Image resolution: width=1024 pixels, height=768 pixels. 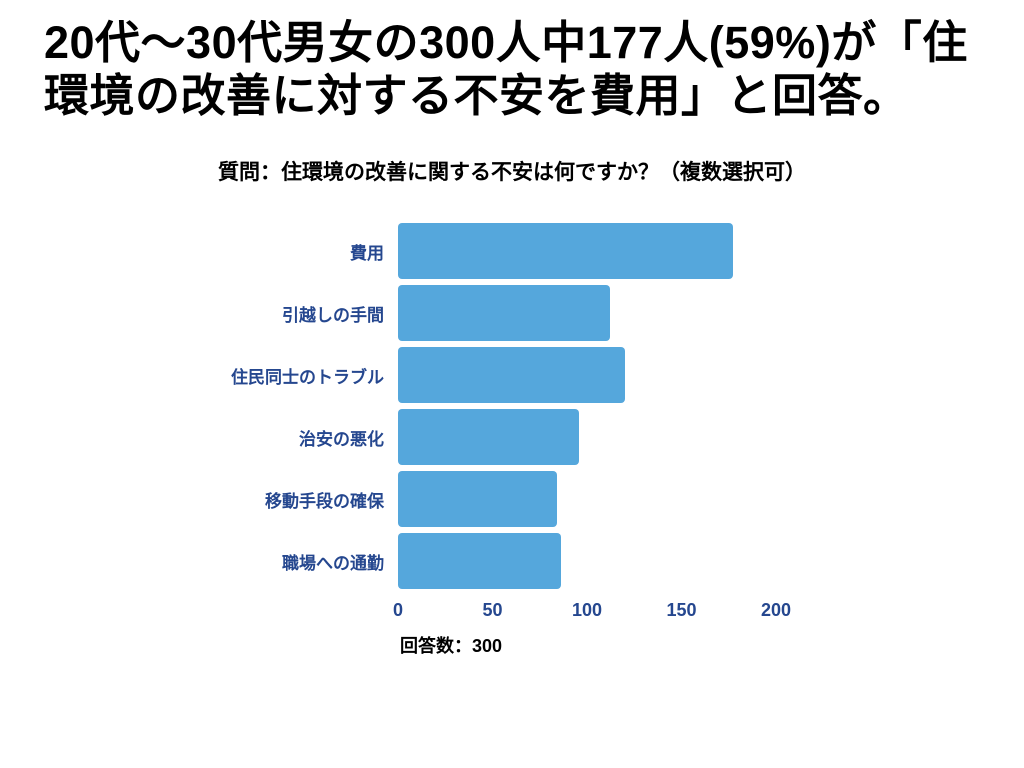 I want to click on category-label: 引越しの手間, so click(x=333, y=315).